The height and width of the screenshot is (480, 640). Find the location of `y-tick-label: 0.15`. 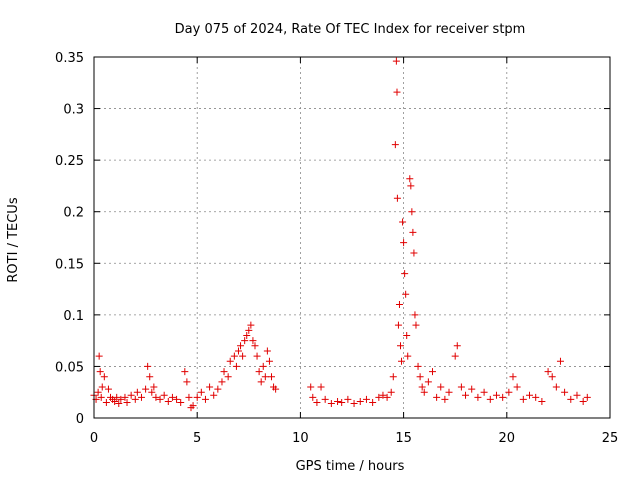

y-tick-label: 0.15 is located at coordinates (69, 264).